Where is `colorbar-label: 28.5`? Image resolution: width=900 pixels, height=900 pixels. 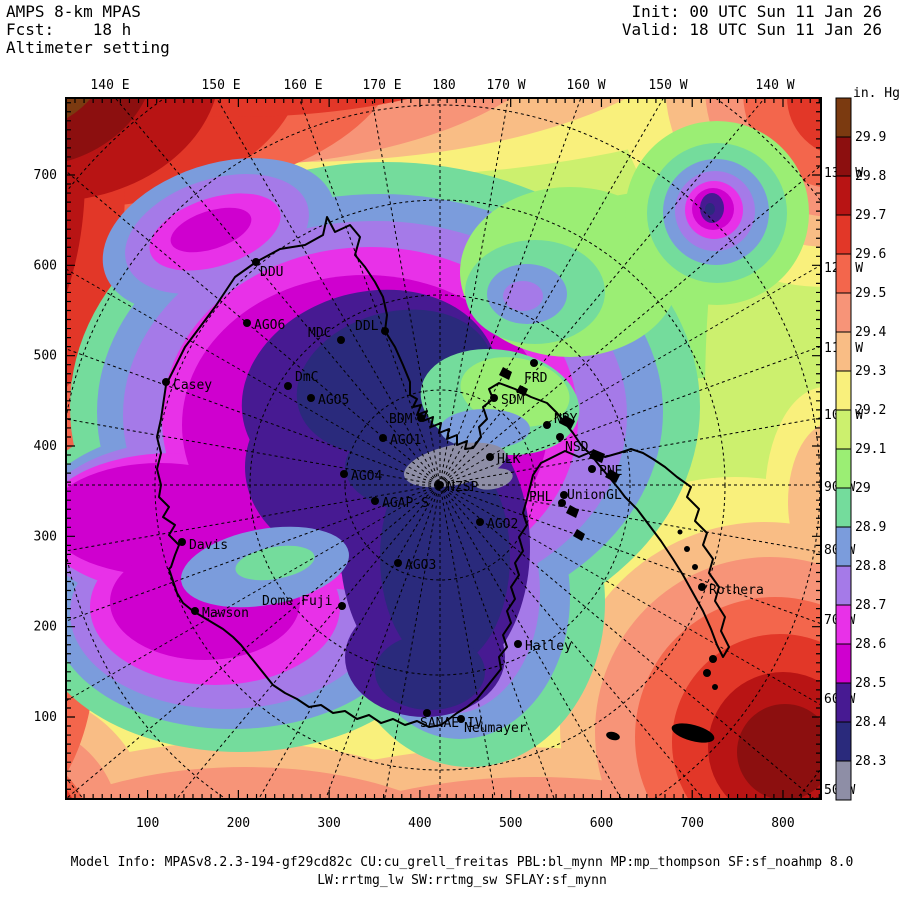
colorbar-label: 28.5 is located at coordinates (870, 683).